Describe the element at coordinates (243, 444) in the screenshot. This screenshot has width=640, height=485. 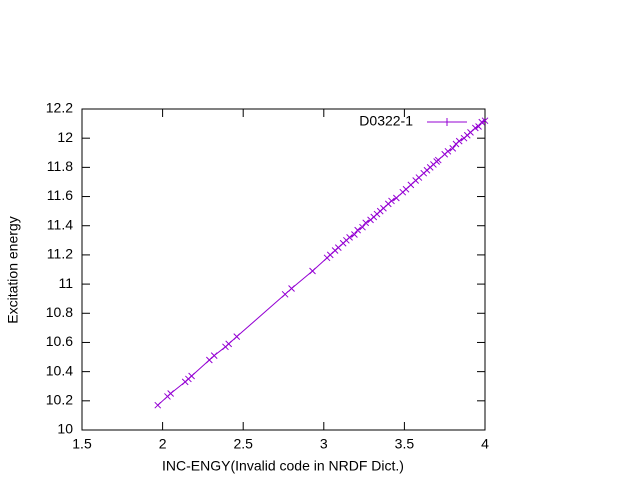
I see `x-tick-label: 2.5` at that location.